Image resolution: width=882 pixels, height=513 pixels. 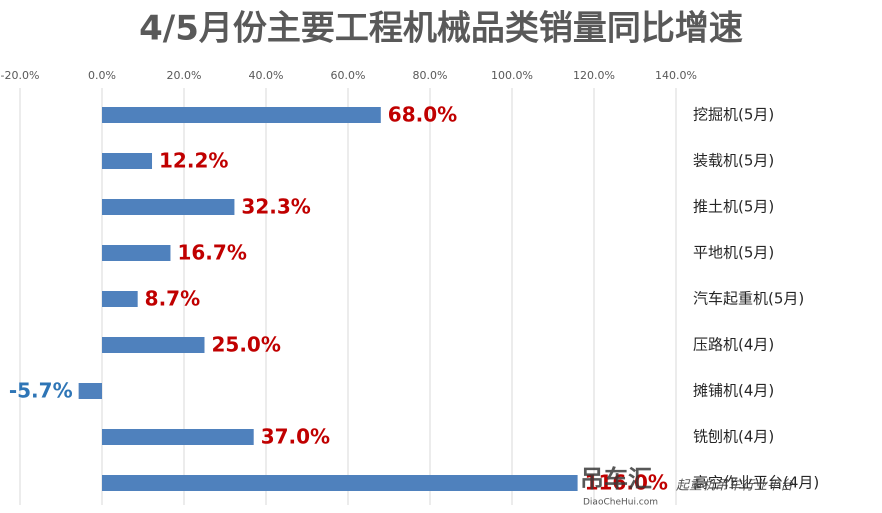 I want to click on value-label: 68.0%, so click(x=422, y=115).